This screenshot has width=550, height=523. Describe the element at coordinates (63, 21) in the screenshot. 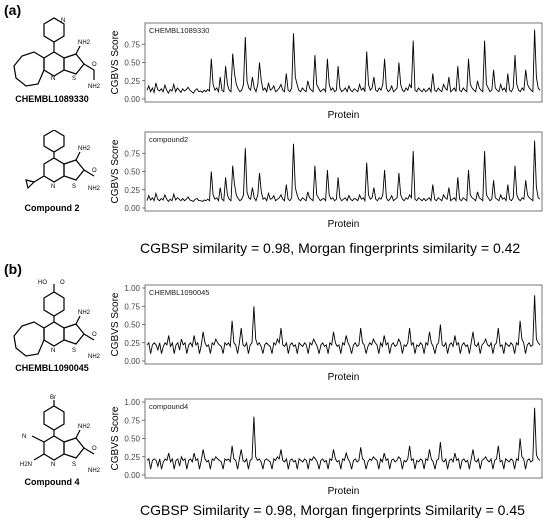

I see `atom-n-pyridyl: N` at that location.